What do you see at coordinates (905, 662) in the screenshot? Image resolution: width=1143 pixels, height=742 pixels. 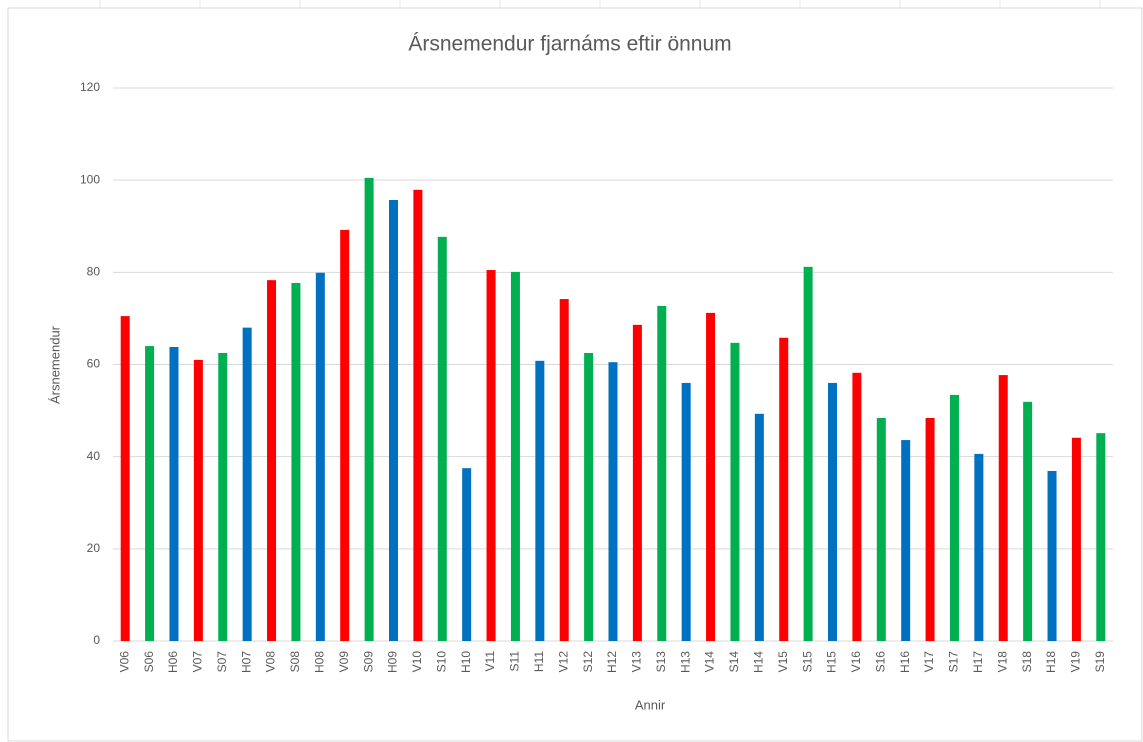 I see `x-tick-label: H16` at bounding box center [905, 662].